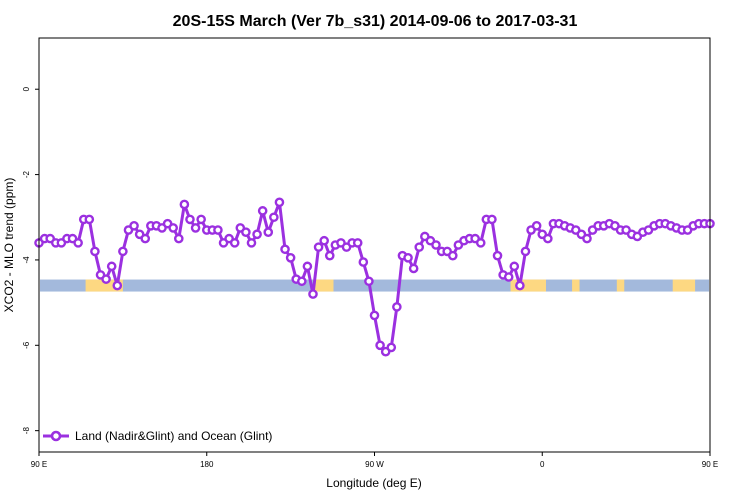 This screenshot has height=500, width=750. I want to click on x-tick-label: 180, so click(207, 464).